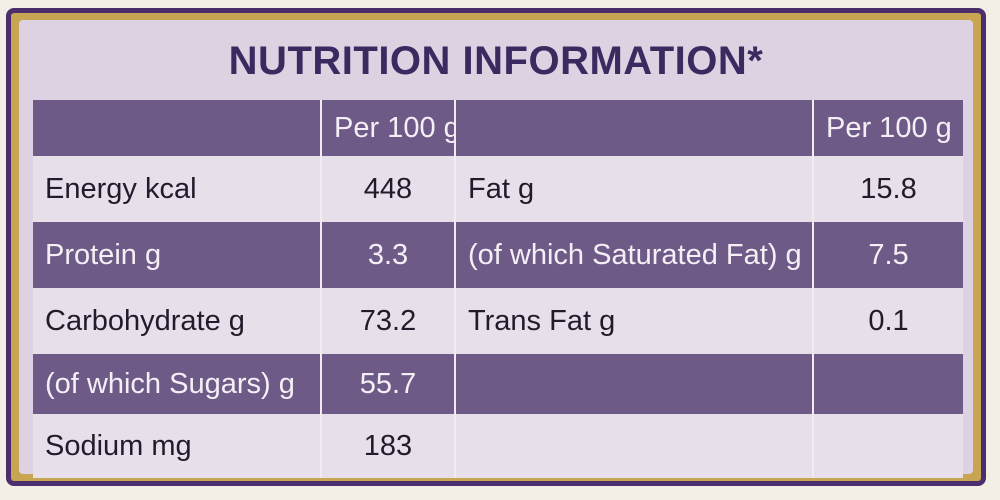  Describe the element at coordinates (177, 384) in the screenshot. I see `nutrient-cell: (of which Sugars) g` at that location.